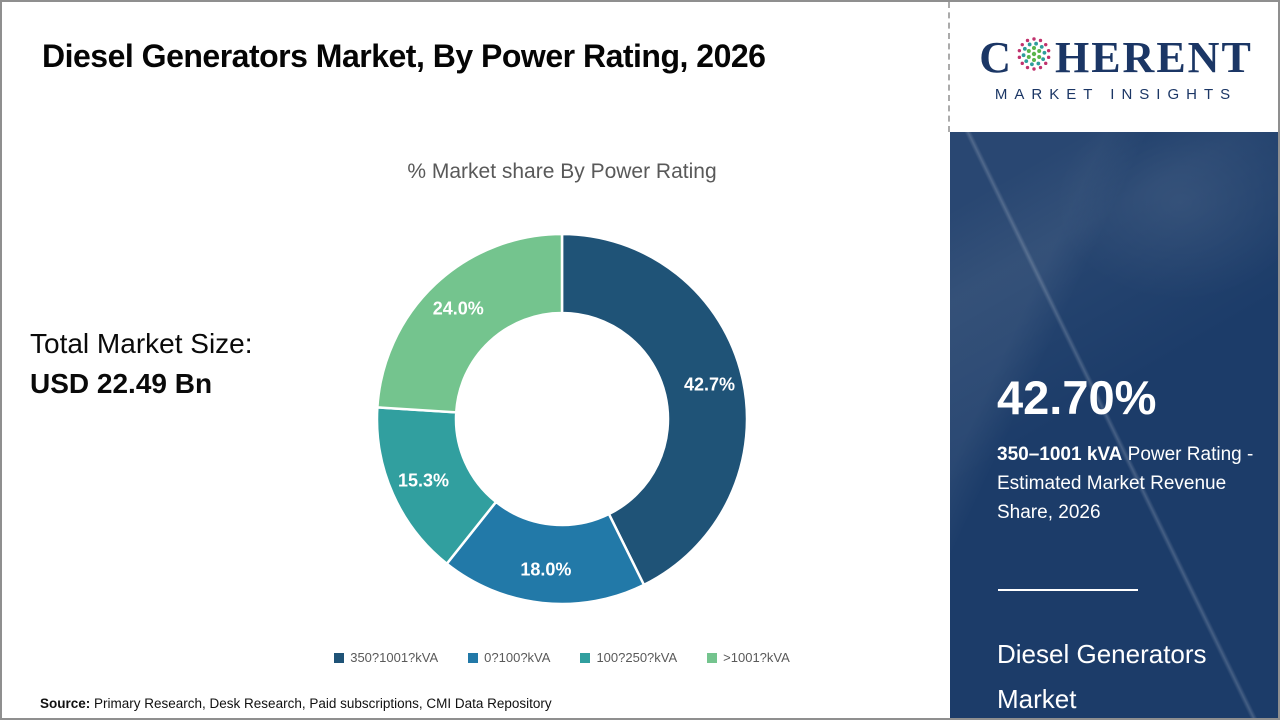  What do you see at coordinates (709, 385) in the screenshot?
I see `donut-slice-label-0: 42.7%` at bounding box center [709, 385].